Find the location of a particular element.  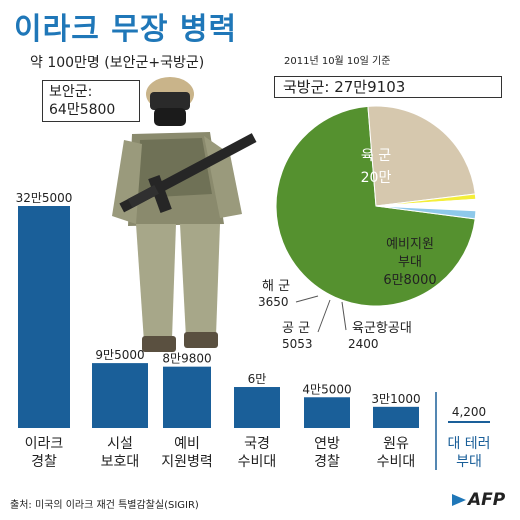

date-note: 2011년 10월 10일 기준 is located at coordinates (337, 61).